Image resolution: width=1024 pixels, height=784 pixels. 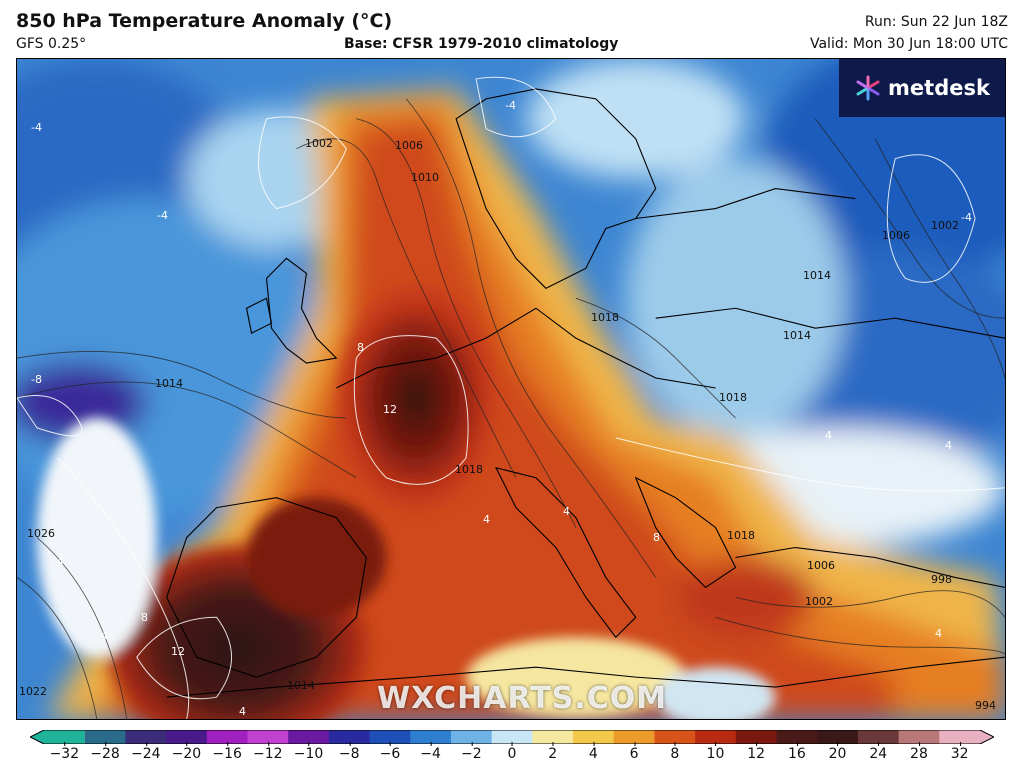 What do you see at coordinates (481, 44) in the screenshot?
I see `base-climatology-label: Base: CFSR 1979-2010 climatology` at bounding box center [481, 44].